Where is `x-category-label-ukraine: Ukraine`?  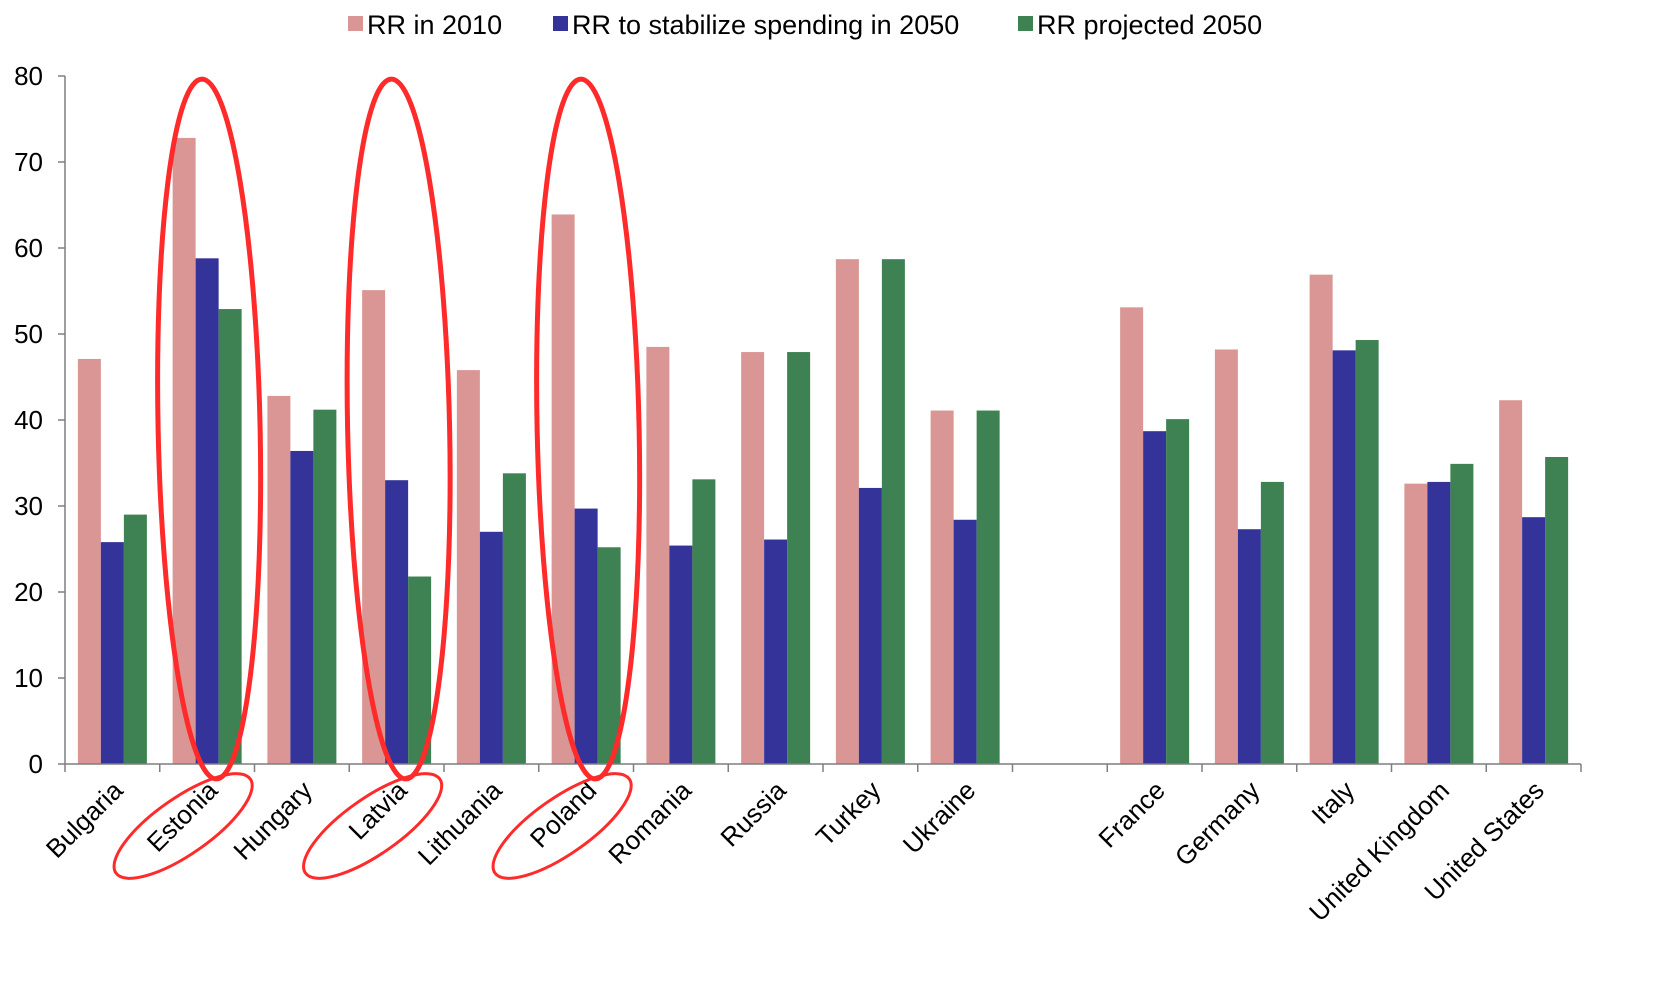 x-category-label-ukraine: Ukraine is located at coordinates (939, 817).